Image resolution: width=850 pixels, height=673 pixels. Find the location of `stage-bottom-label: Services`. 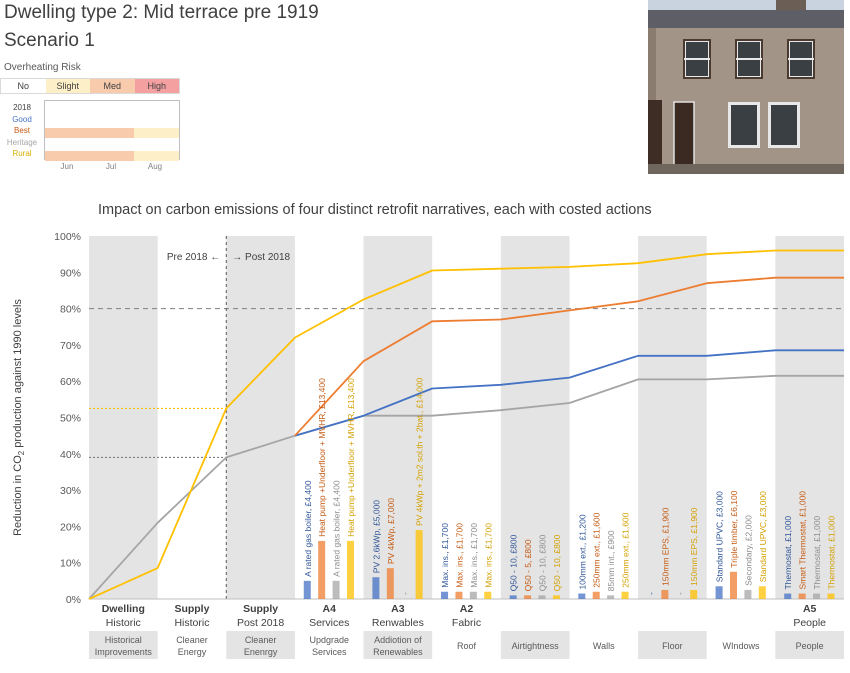

stage-bottom-label: Services is located at coordinates (329, 652).